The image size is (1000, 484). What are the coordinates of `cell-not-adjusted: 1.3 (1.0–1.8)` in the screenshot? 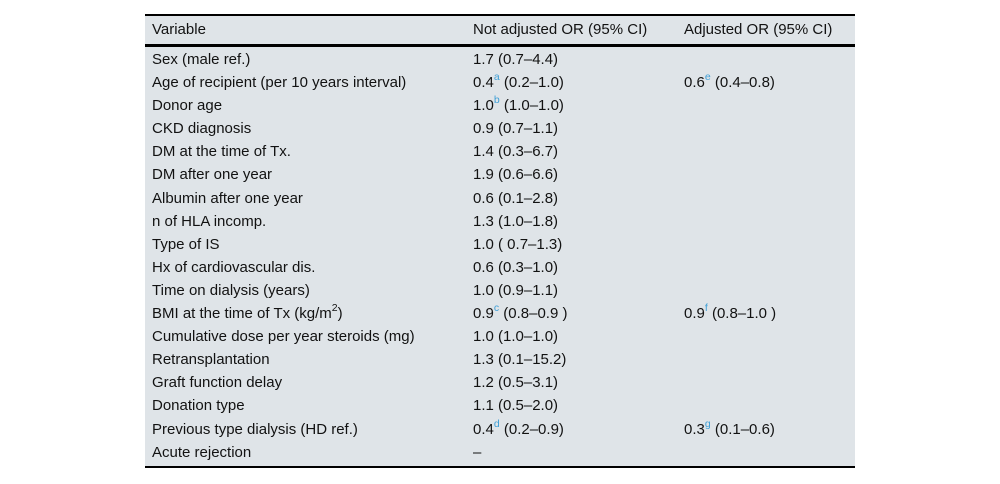 It's located at (516, 221).